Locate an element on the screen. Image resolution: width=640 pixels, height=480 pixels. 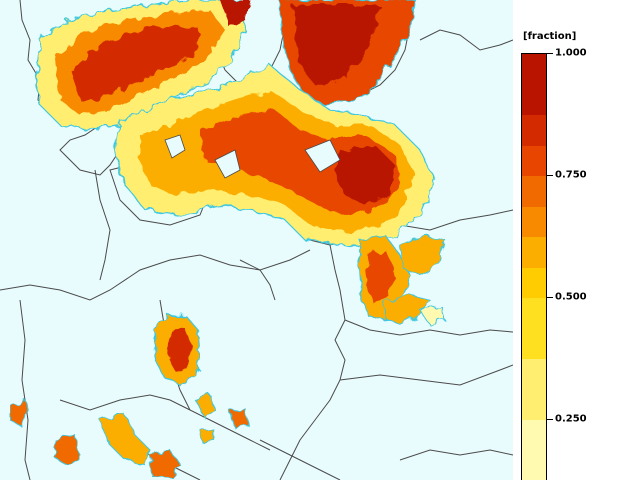
colorbar is located at coordinates (534, 266).